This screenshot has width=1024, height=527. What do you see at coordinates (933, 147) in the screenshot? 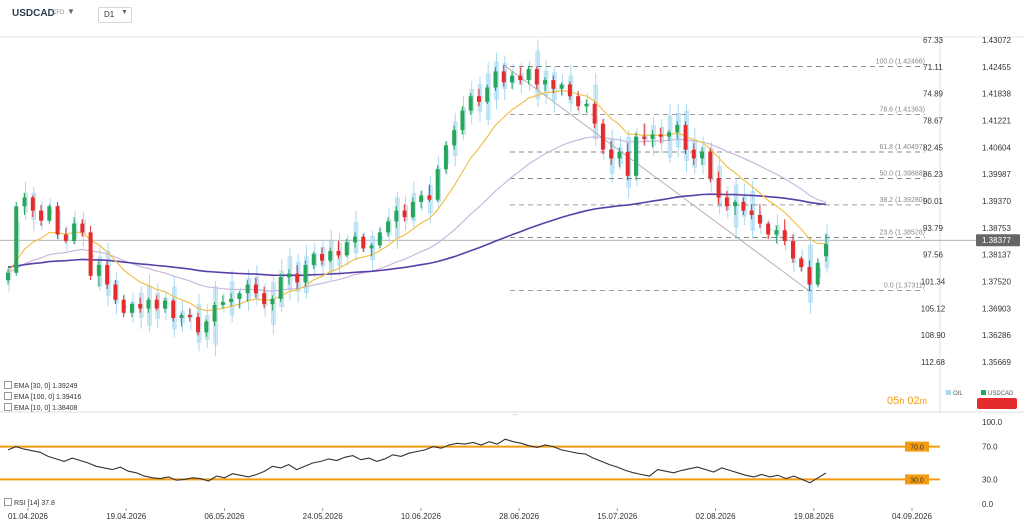
I see `oil-tick-label: 82.45` at bounding box center [933, 147].